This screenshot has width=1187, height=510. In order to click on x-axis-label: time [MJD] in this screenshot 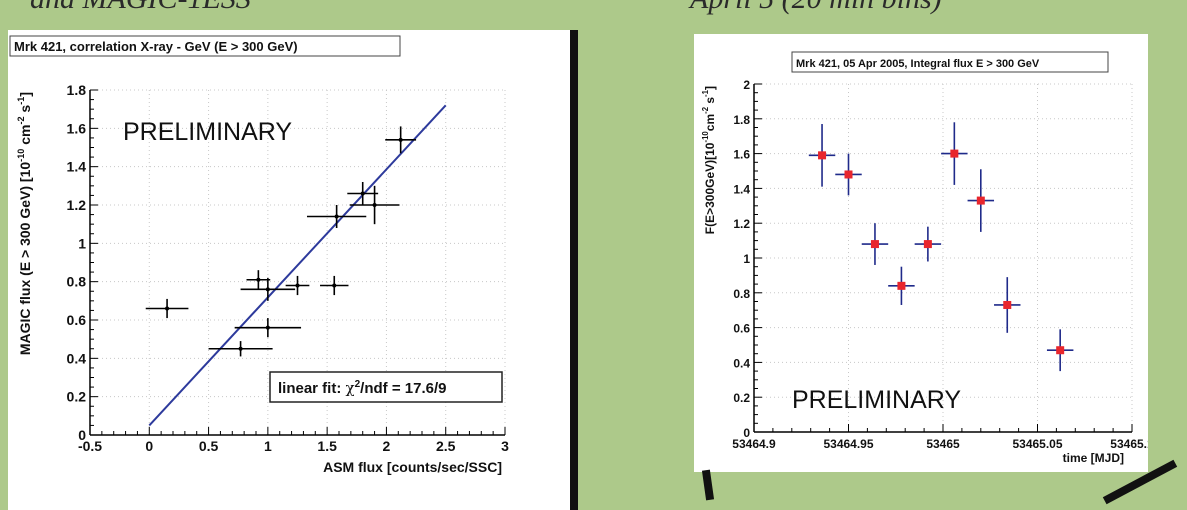, I will do `click(1093, 458)`.